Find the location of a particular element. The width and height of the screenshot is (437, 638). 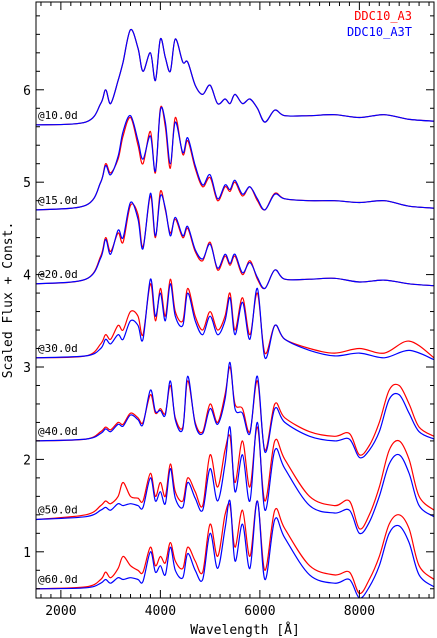

epoch-label: @20.0d is located at coordinates (58, 274).